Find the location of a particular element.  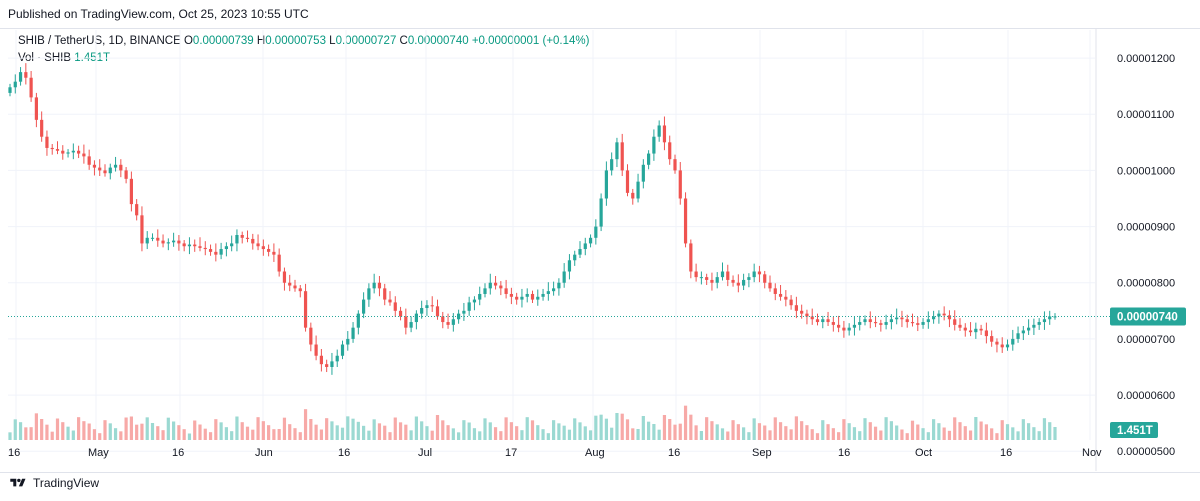

legend-open-label: O is located at coordinates (188, 41).